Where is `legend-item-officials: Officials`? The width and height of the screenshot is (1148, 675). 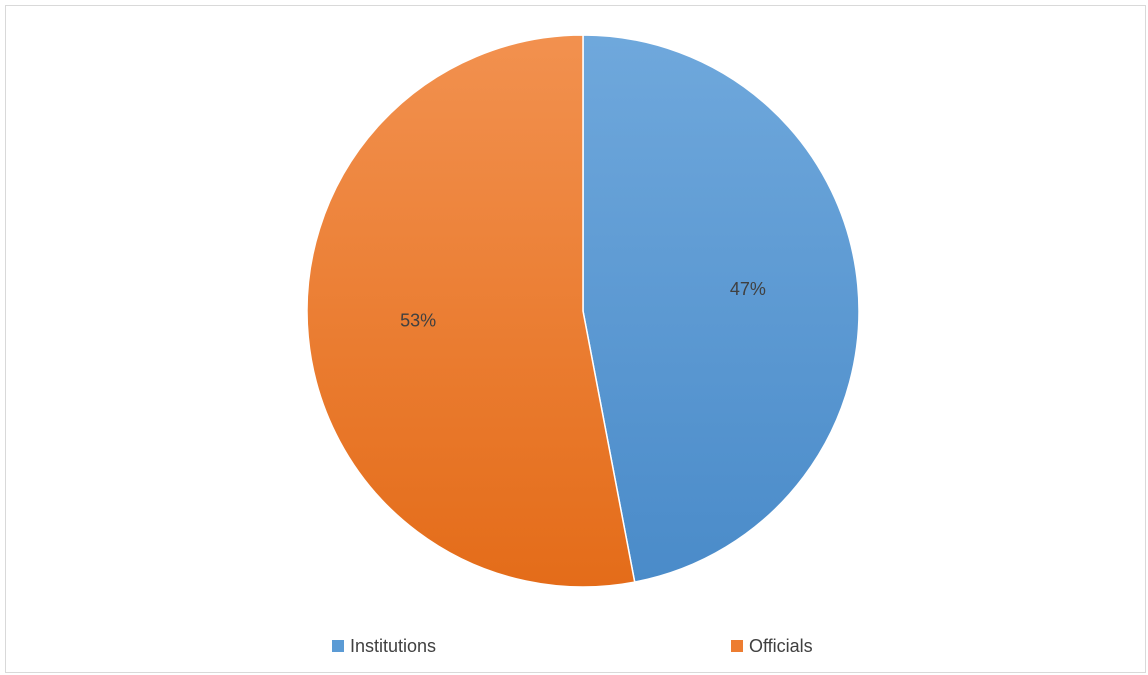 legend-item-officials: Officials is located at coordinates (772, 646).